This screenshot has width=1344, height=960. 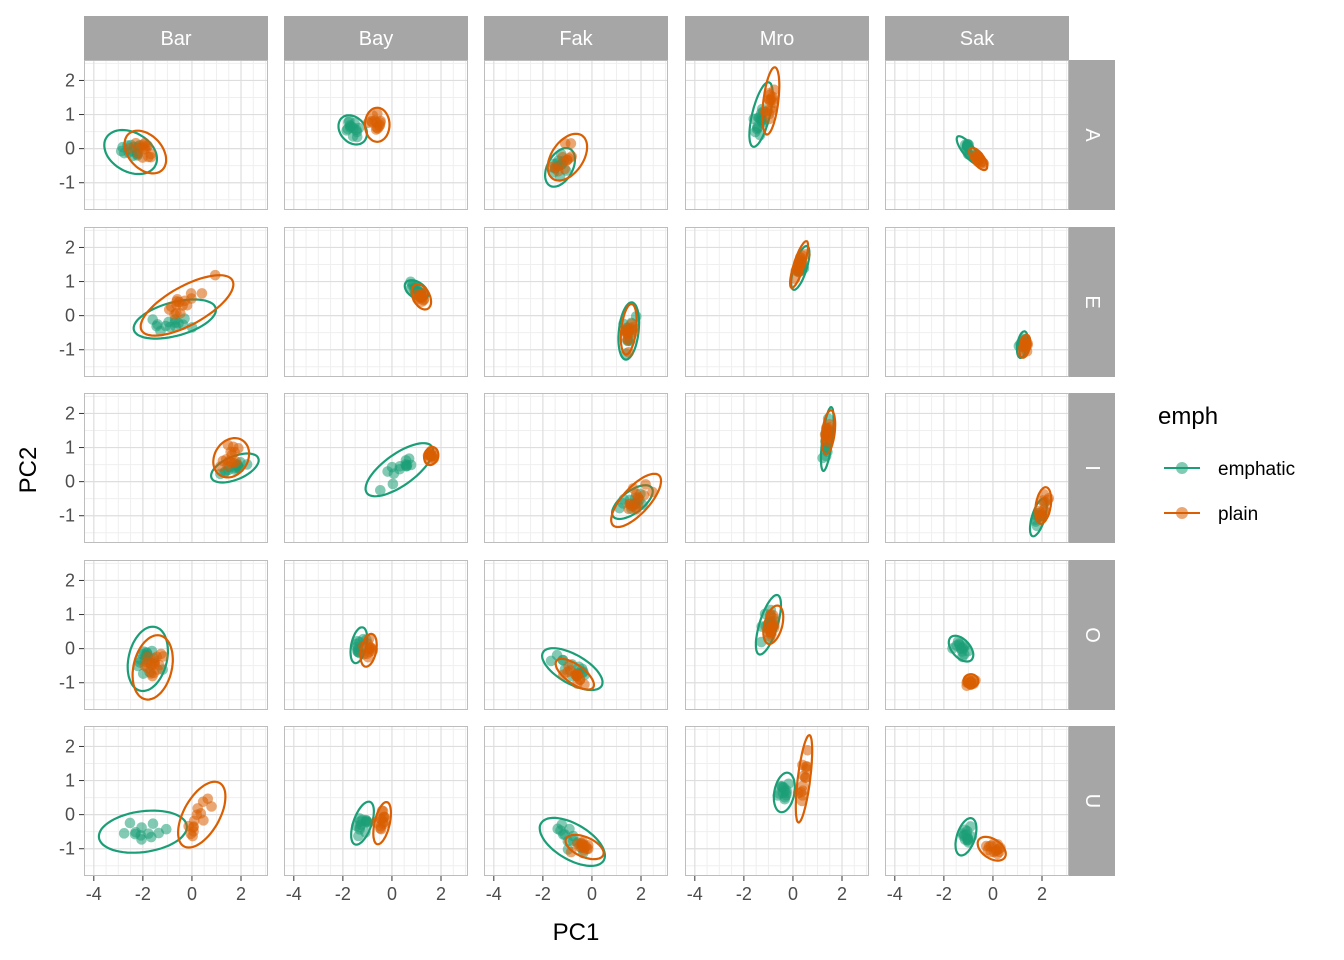 I want to click on strip-col-label: Sak, so click(x=977, y=39).